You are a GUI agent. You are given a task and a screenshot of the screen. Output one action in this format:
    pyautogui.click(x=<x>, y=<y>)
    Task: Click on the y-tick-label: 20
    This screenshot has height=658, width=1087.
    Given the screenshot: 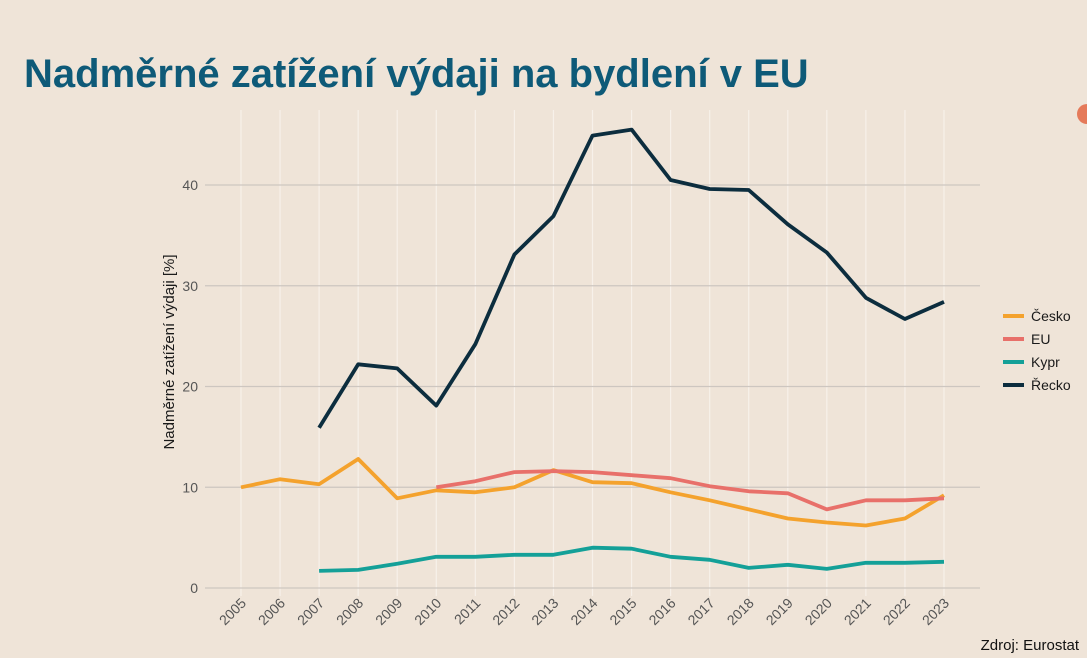 What is the action you would take?
    pyautogui.click(x=190, y=387)
    